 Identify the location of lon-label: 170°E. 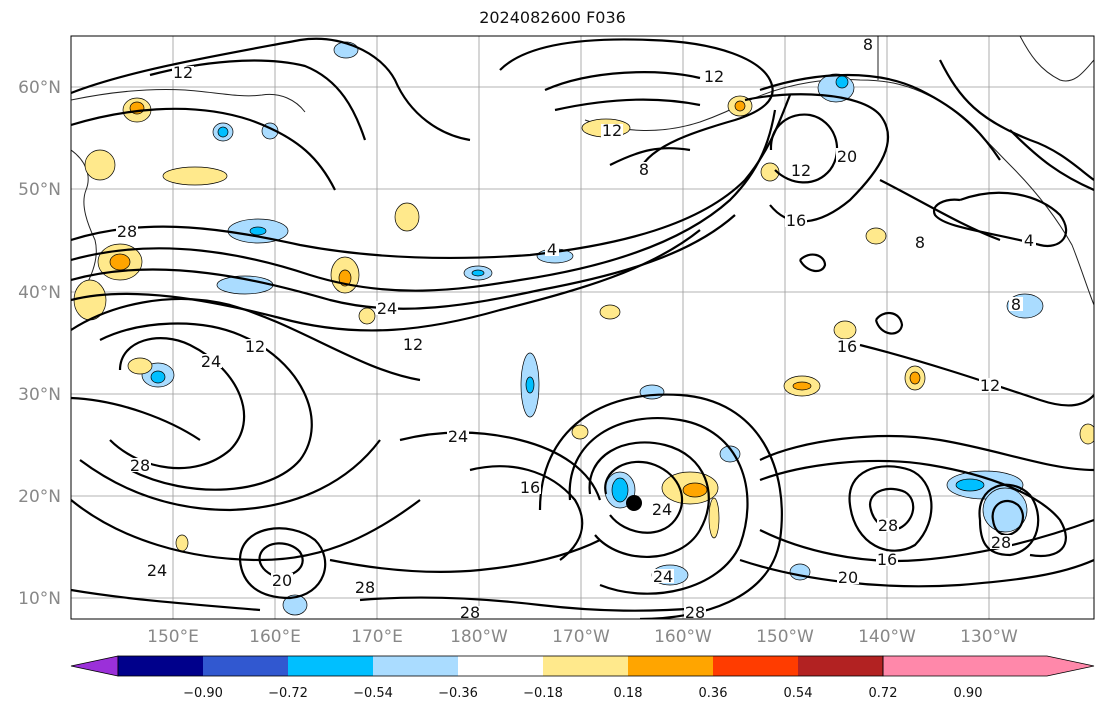
(377, 637).